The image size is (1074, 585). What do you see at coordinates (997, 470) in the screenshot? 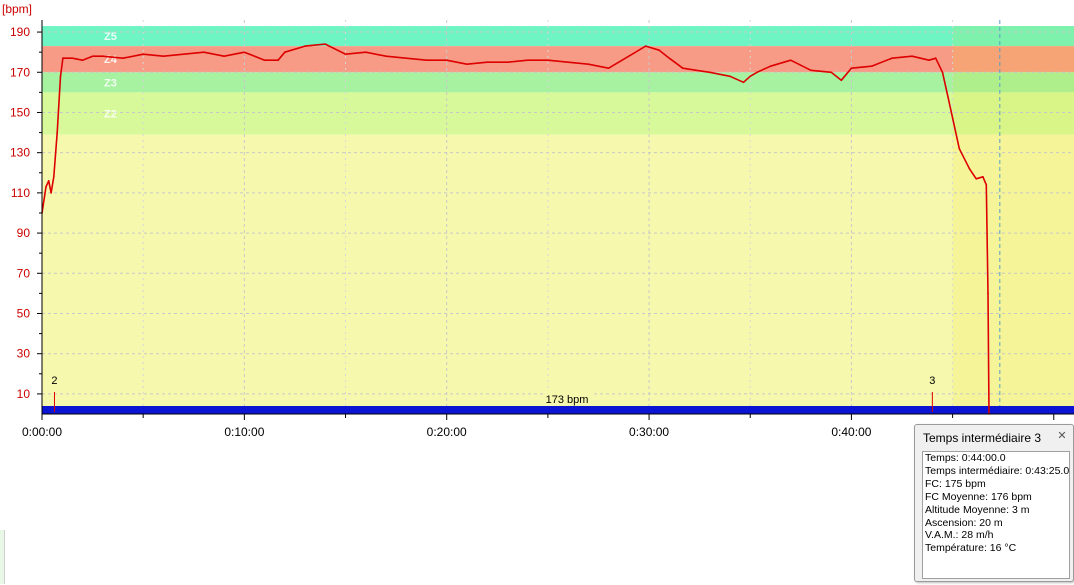
I see `tooltip-line: Temps intermédiaire: 0:43:25.0` at bounding box center [997, 470].